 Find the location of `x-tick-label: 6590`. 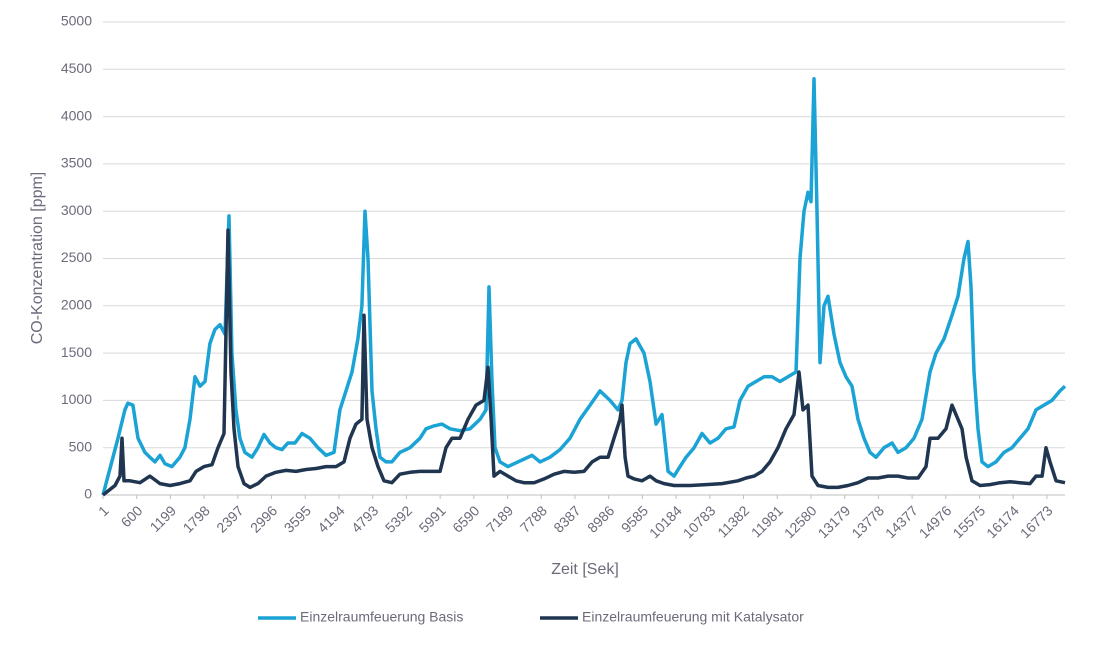

x-tick-label: 6590 is located at coordinates (465, 518).